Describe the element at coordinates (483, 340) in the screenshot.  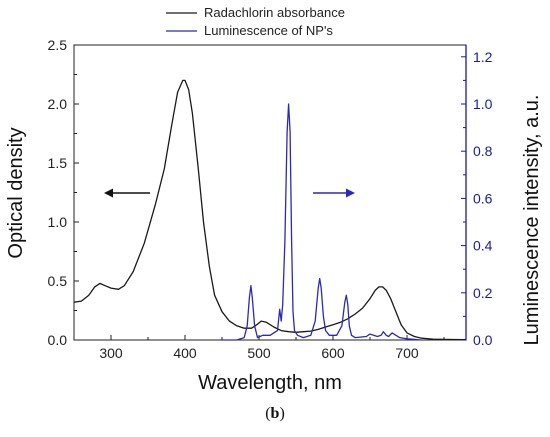
I see `y2-tick-label: 0.0` at that location.